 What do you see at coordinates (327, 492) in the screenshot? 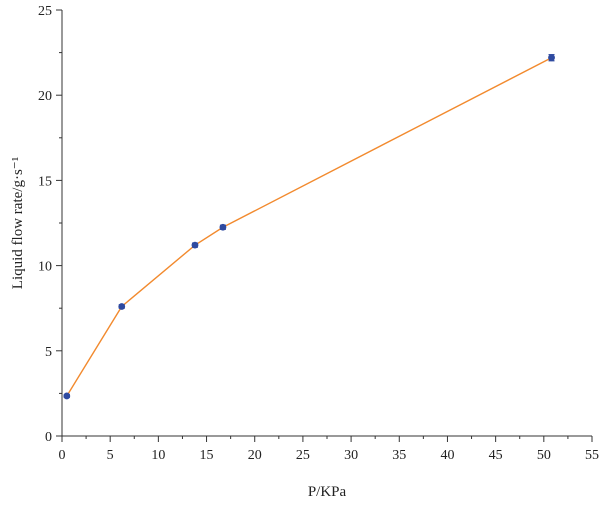
I see `x-axis-title: P/KPa` at bounding box center [327, 492].